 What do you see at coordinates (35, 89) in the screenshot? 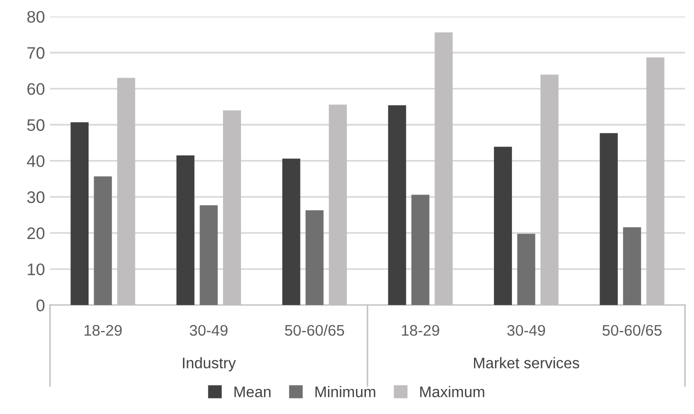
I see `y-tick-label: 60` at bounding box center [35, 89].